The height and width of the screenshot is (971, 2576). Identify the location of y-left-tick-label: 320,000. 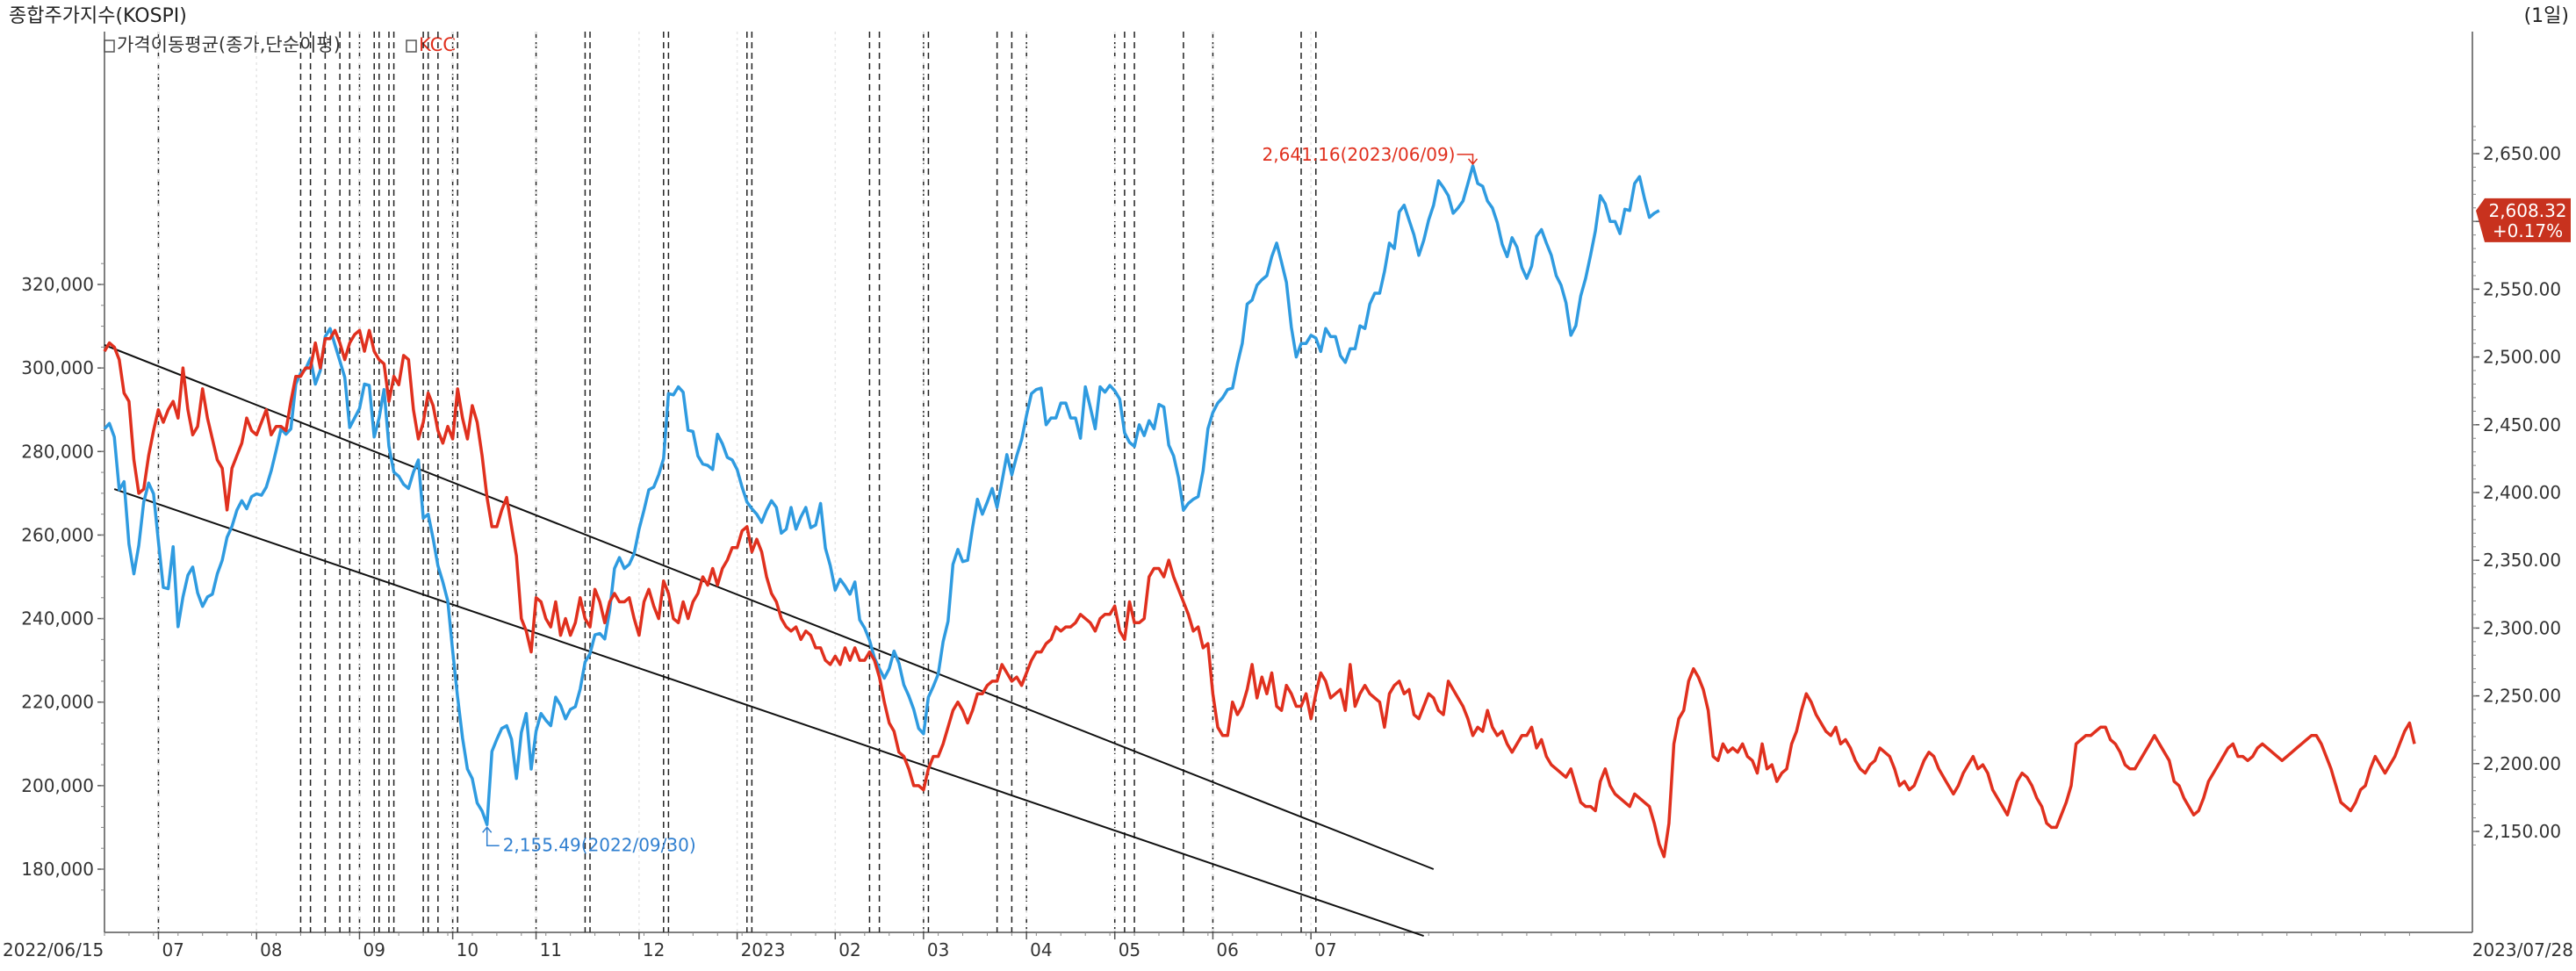
(57, 284).